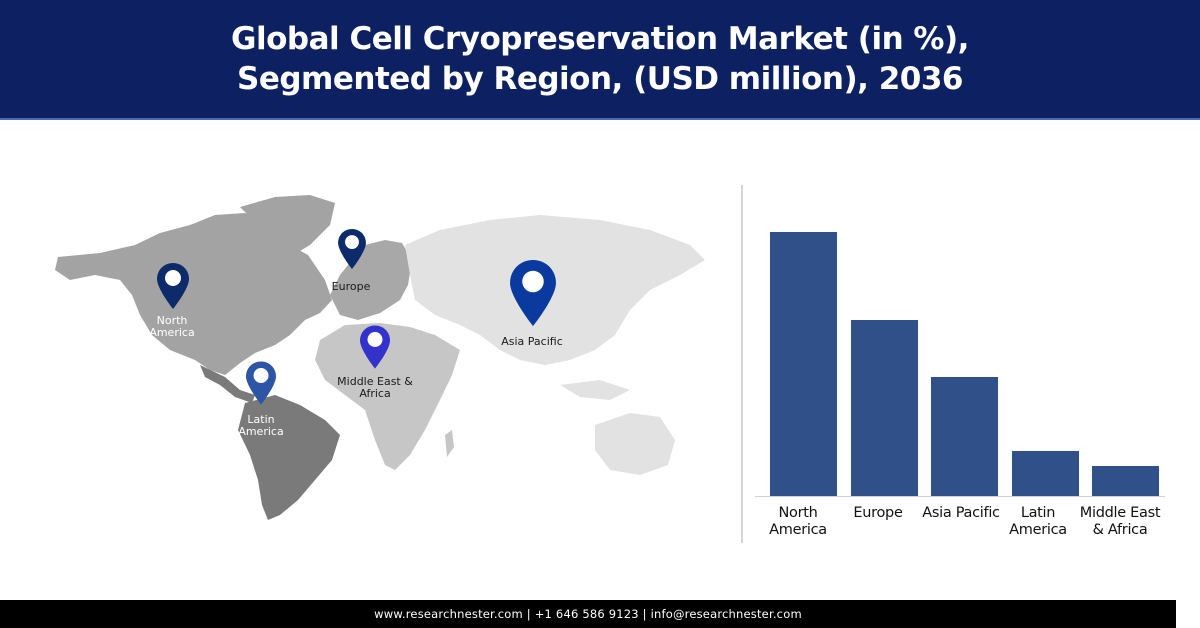 This screenshot has height=628, width=1200. What do you see at coordinates (533, 293) in the screenshot?
I see `asia-pacific-pin-icon` at bounding box center [533, 293].